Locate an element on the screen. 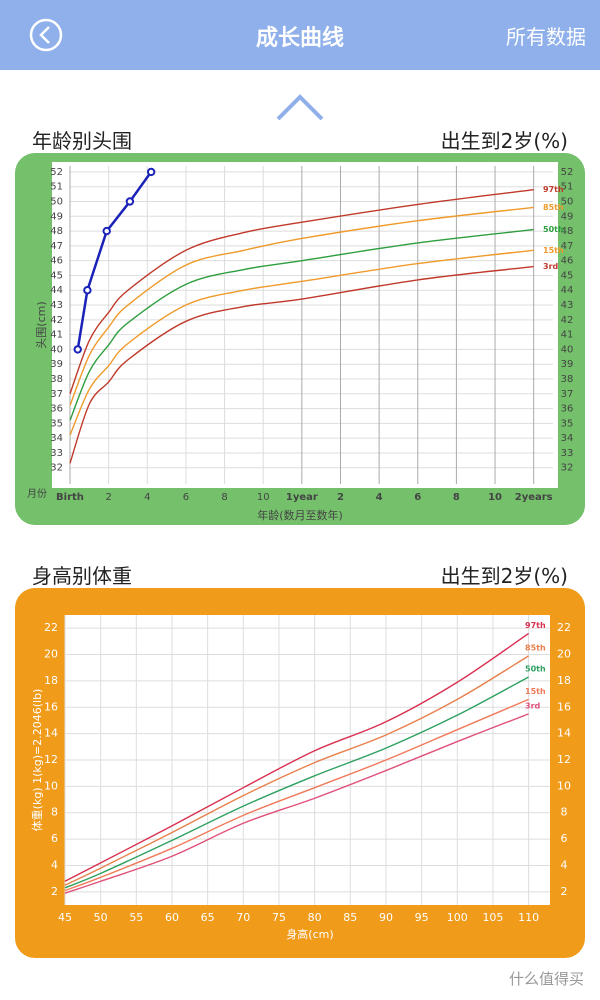  x-tick-label: 70 is located at coordinates (243, 917).